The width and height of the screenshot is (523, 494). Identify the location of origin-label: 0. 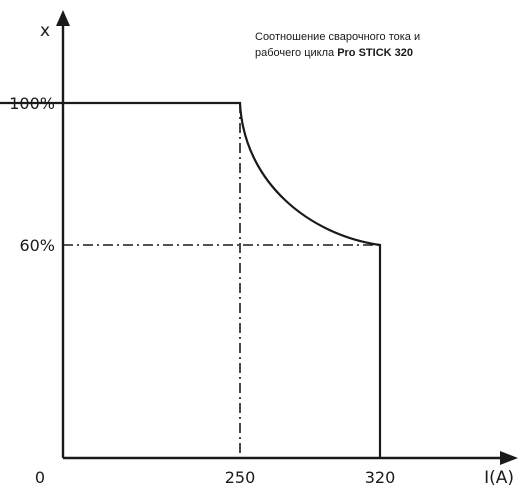
(40, 477).